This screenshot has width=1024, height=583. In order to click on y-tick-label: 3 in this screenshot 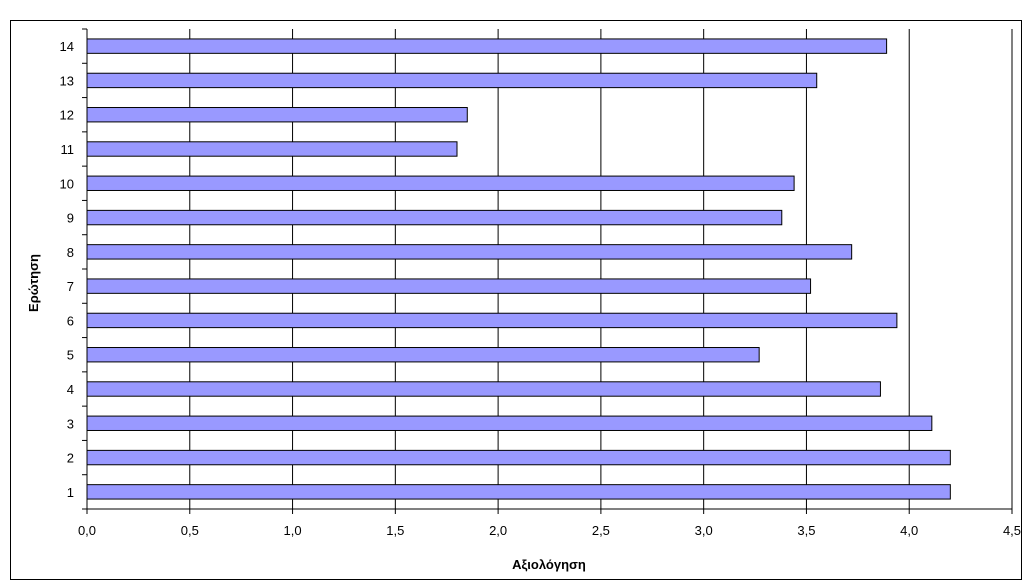, I will do `click(70, 423)`.